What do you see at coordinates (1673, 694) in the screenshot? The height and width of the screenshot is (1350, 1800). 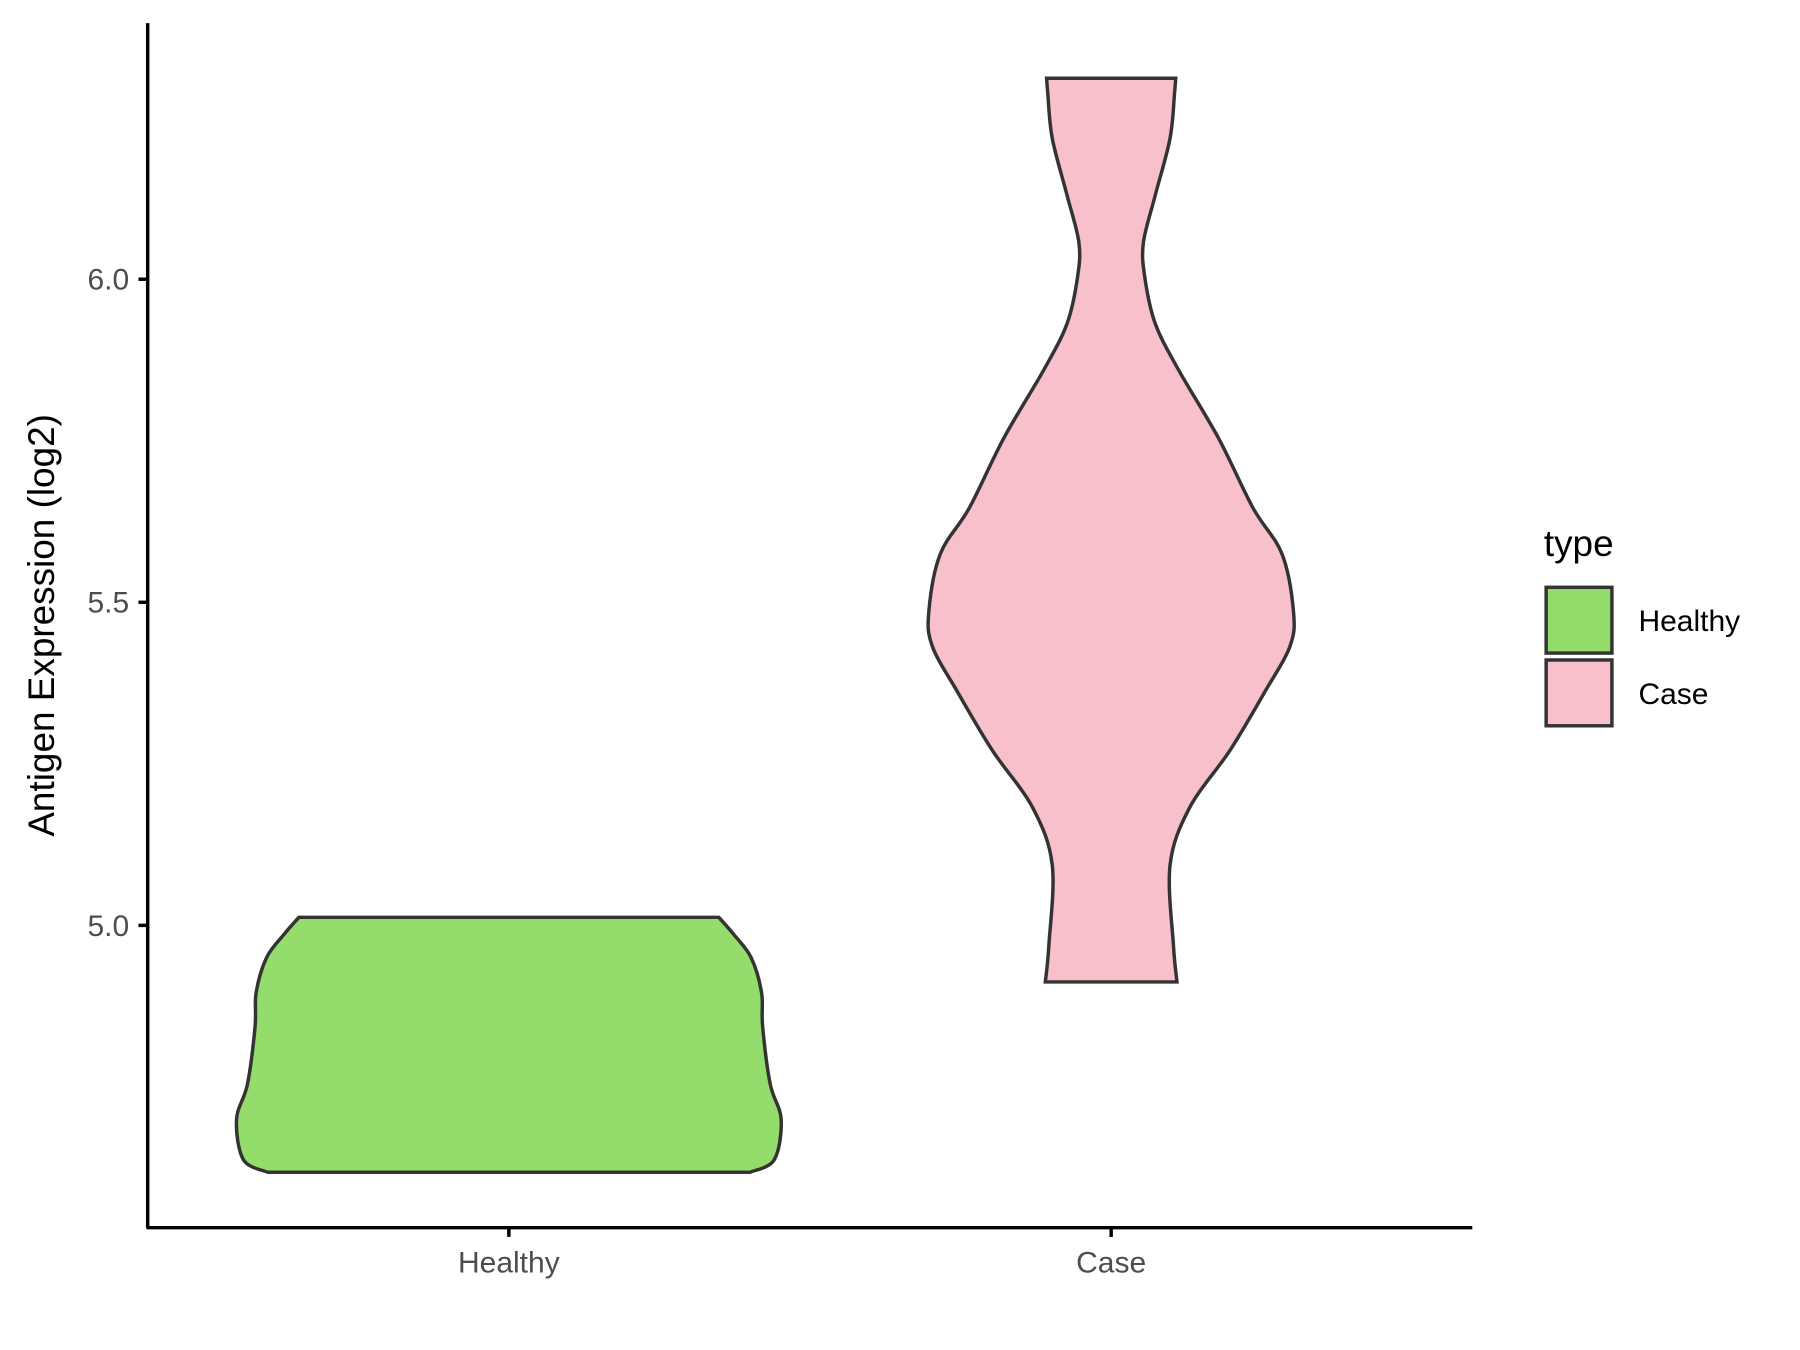 I see `legend-label: Case` at bounding box center [1673, 694].